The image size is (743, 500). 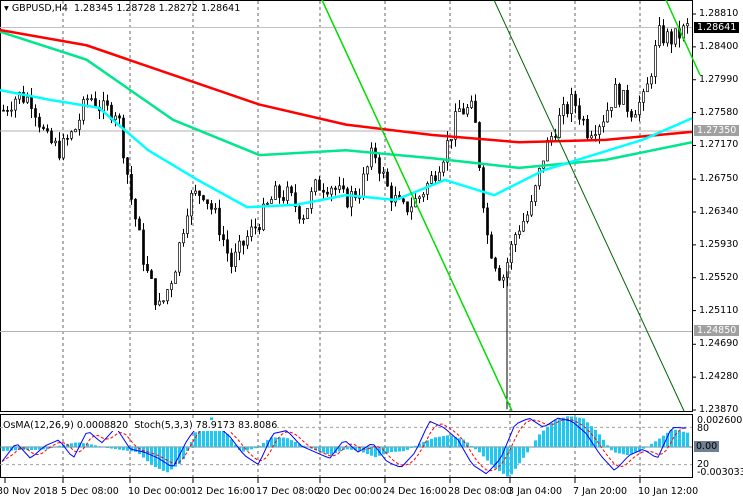 I want to click on time-axis-label: 12 Dec 16:00, so click(x=223, y=491).